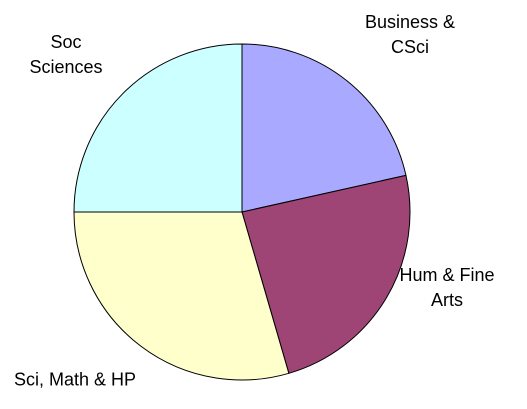 This screenshot has height=409, width=527. Describe the element at coordinates (75, 379) in the screenshot. I see `slice-label: Sci, Math & HP` at that location.